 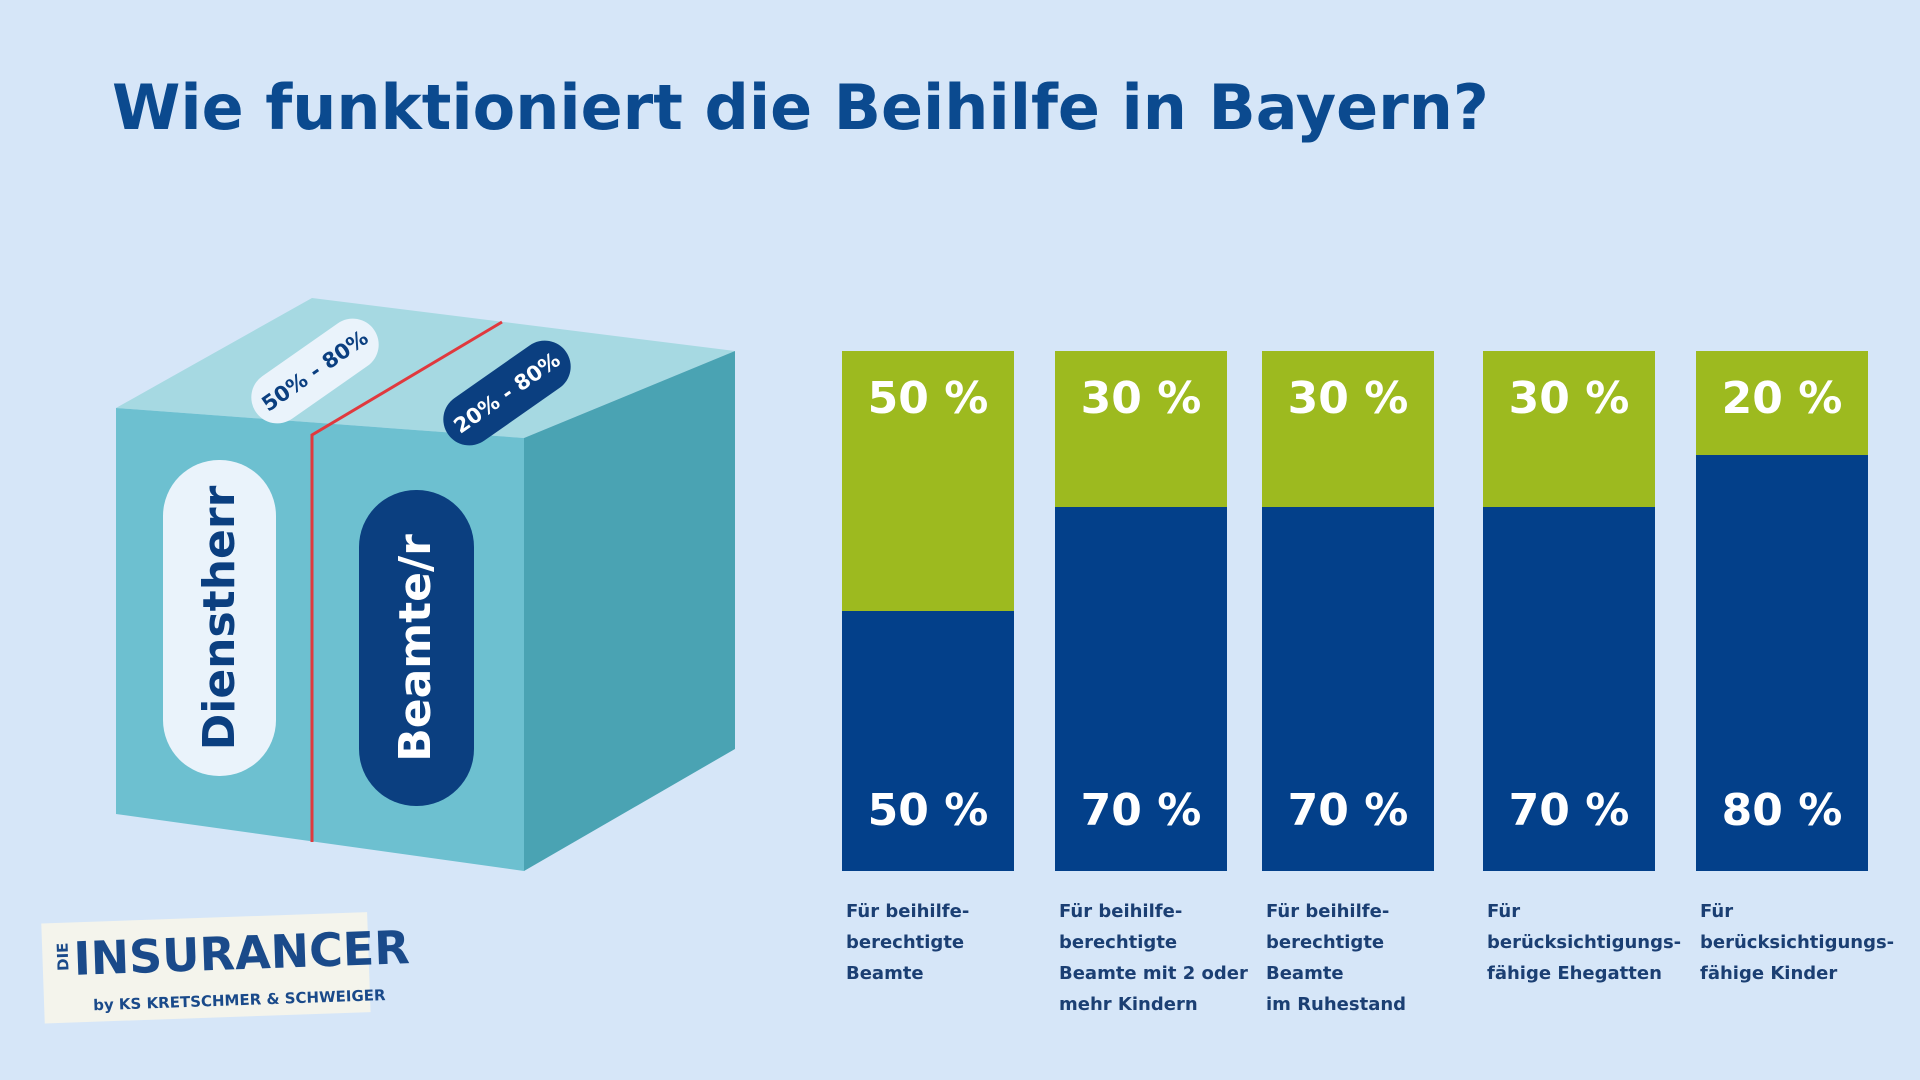 What do you see at coordinates (629, 611) in the screenshot?
I see `cube-side` at bounding box center [629, 611].